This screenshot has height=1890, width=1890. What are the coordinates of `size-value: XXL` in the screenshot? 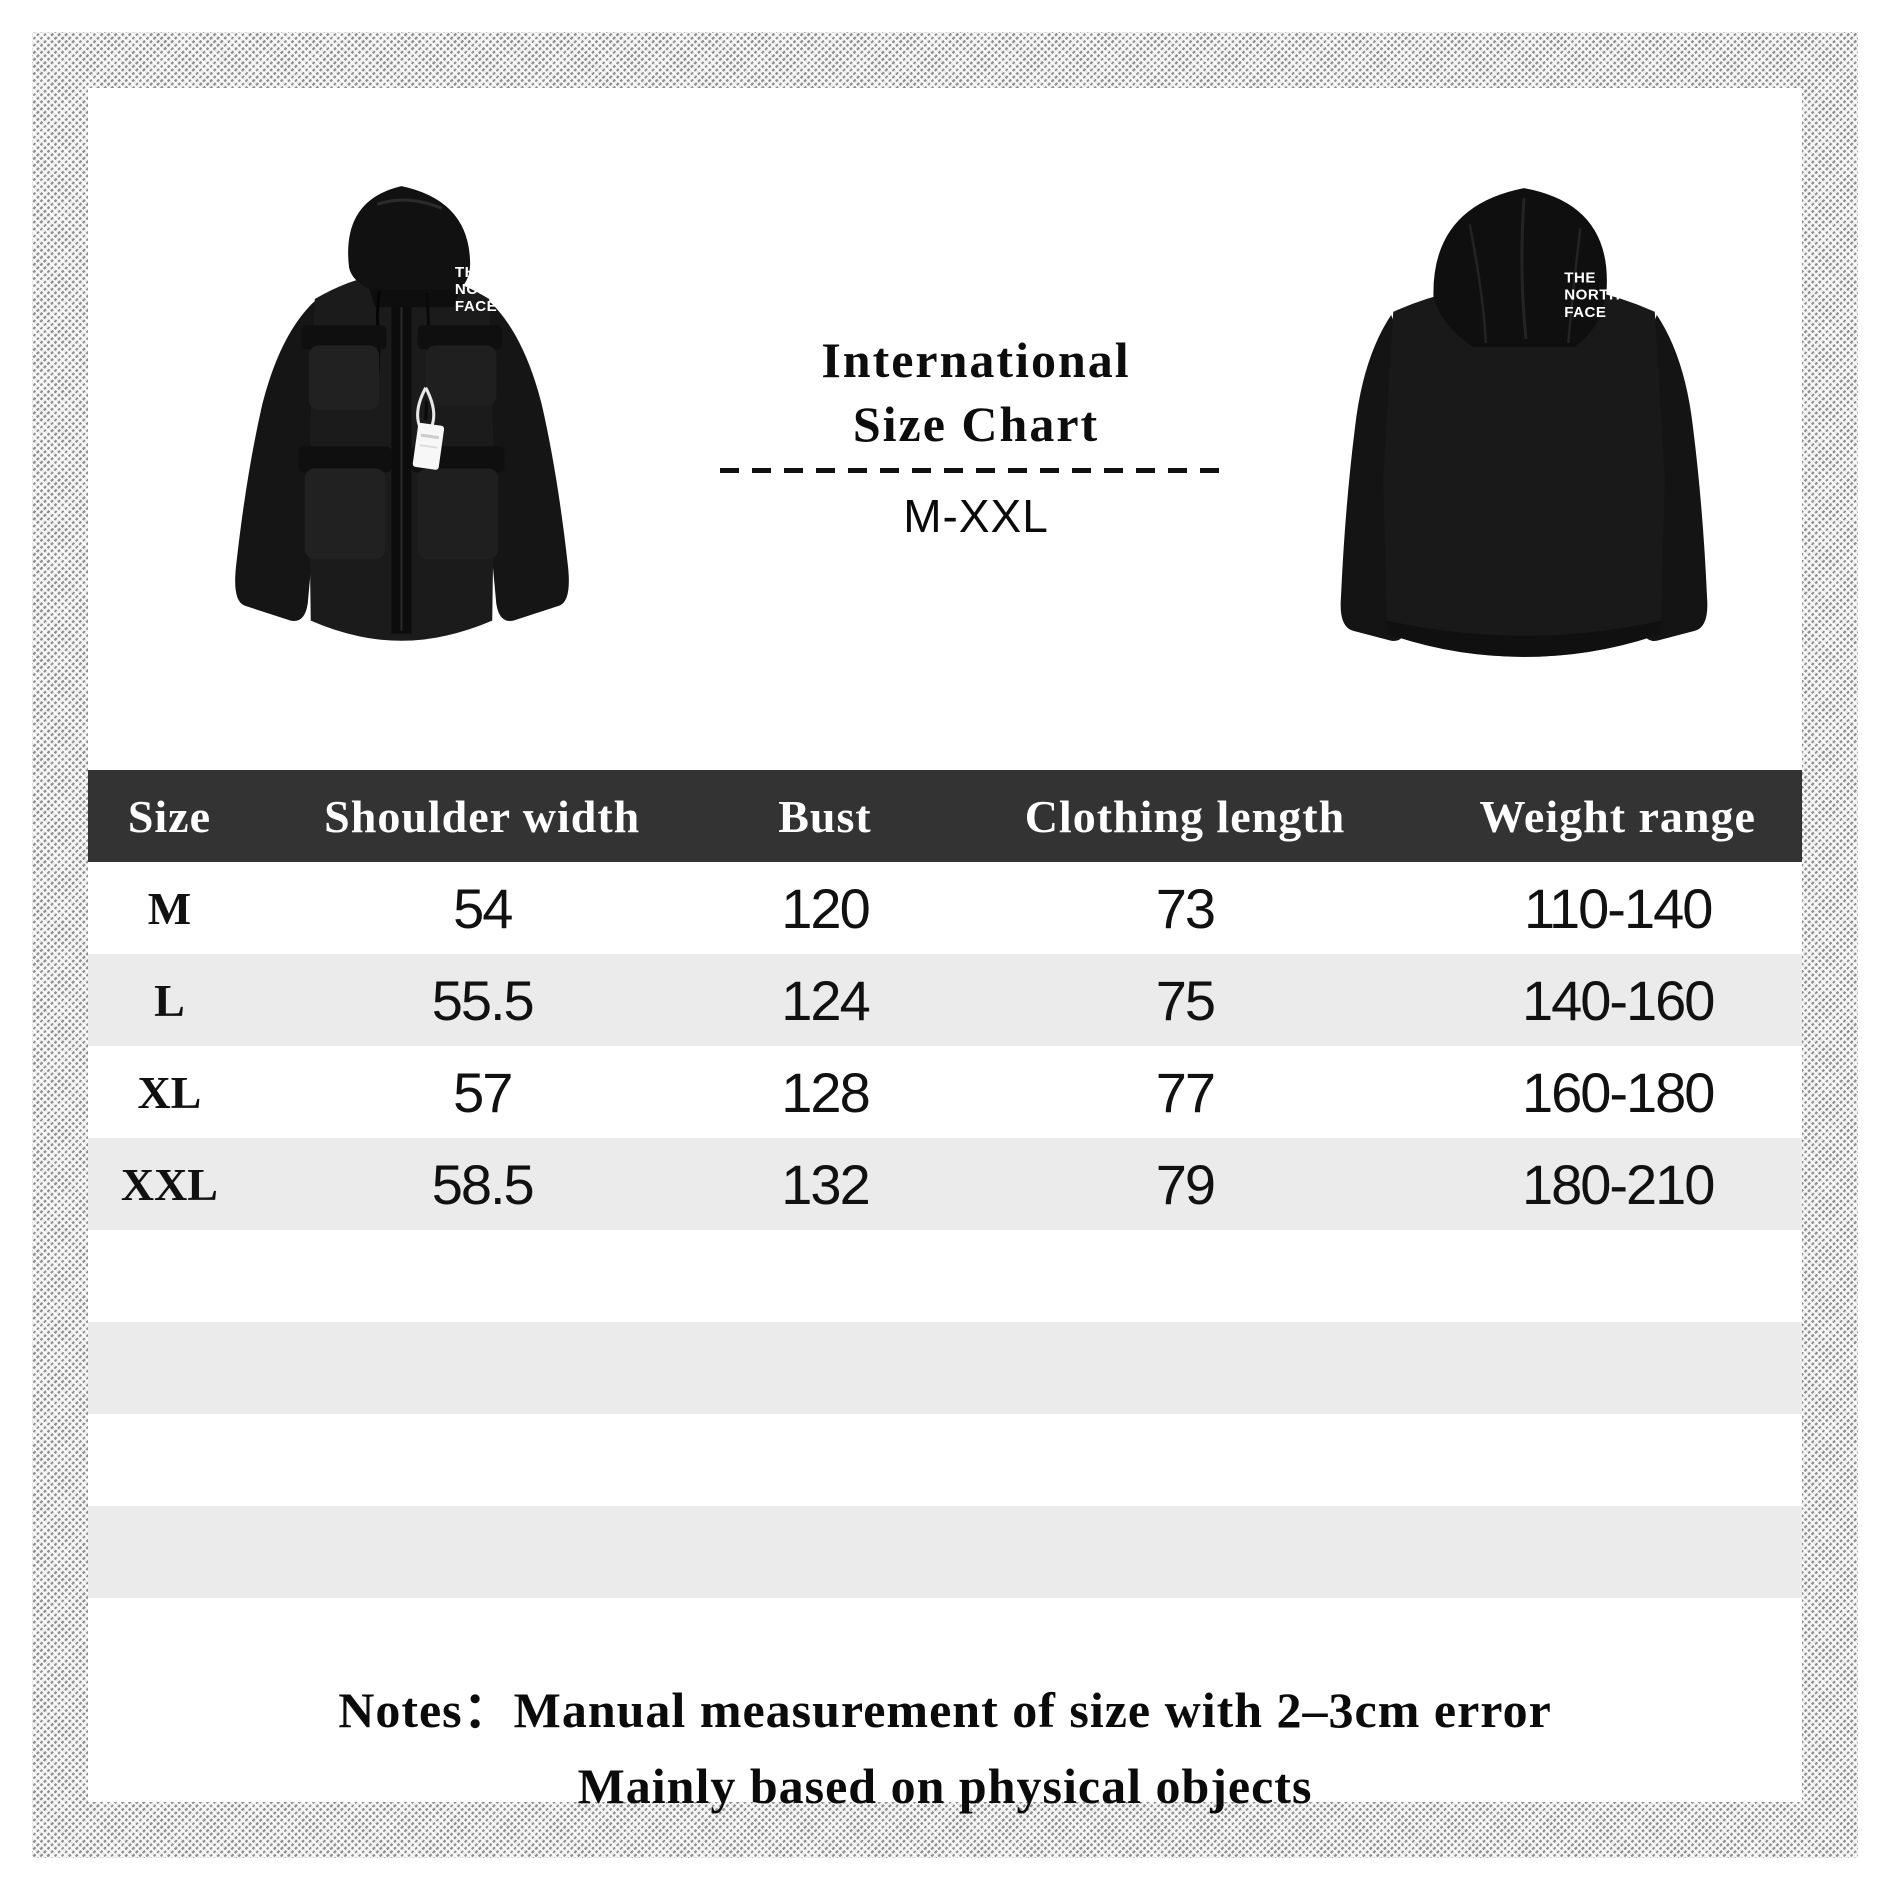 It's located at (169, 1184).